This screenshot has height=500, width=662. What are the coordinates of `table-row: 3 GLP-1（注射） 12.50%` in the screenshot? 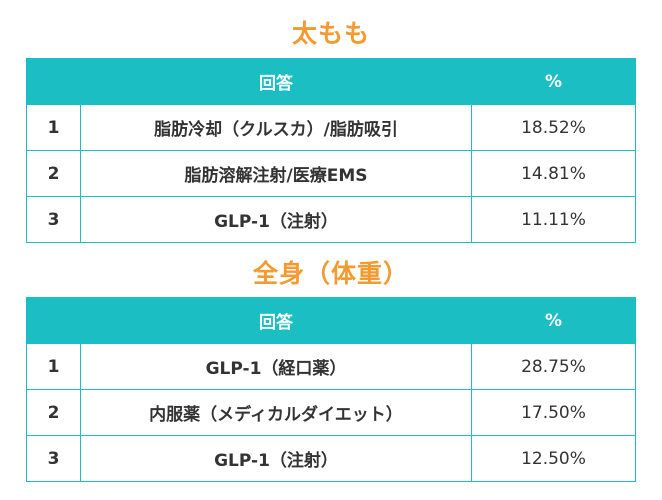 It's located at (331, 458).